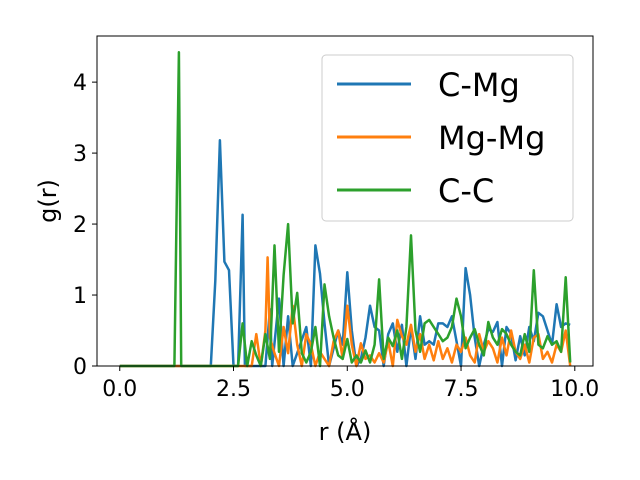 The width and height of the screenshot is (640, 480). Describe the element at coordinates (466, 191) in the screenshot. I see `legend-label-c-c: C-C` at that location.